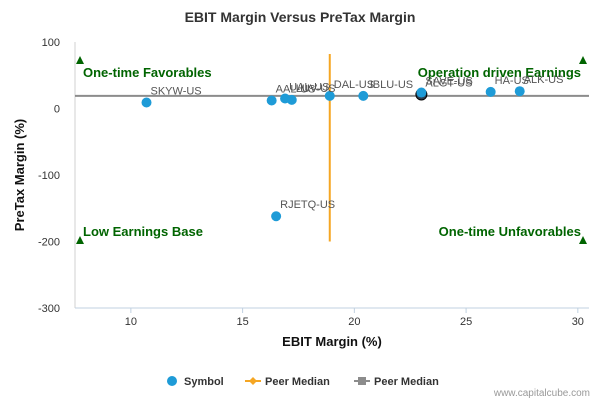  Describe the element at coordinates (466, 322) in the screenshot. I see `x-tick-label: 25` at that location.